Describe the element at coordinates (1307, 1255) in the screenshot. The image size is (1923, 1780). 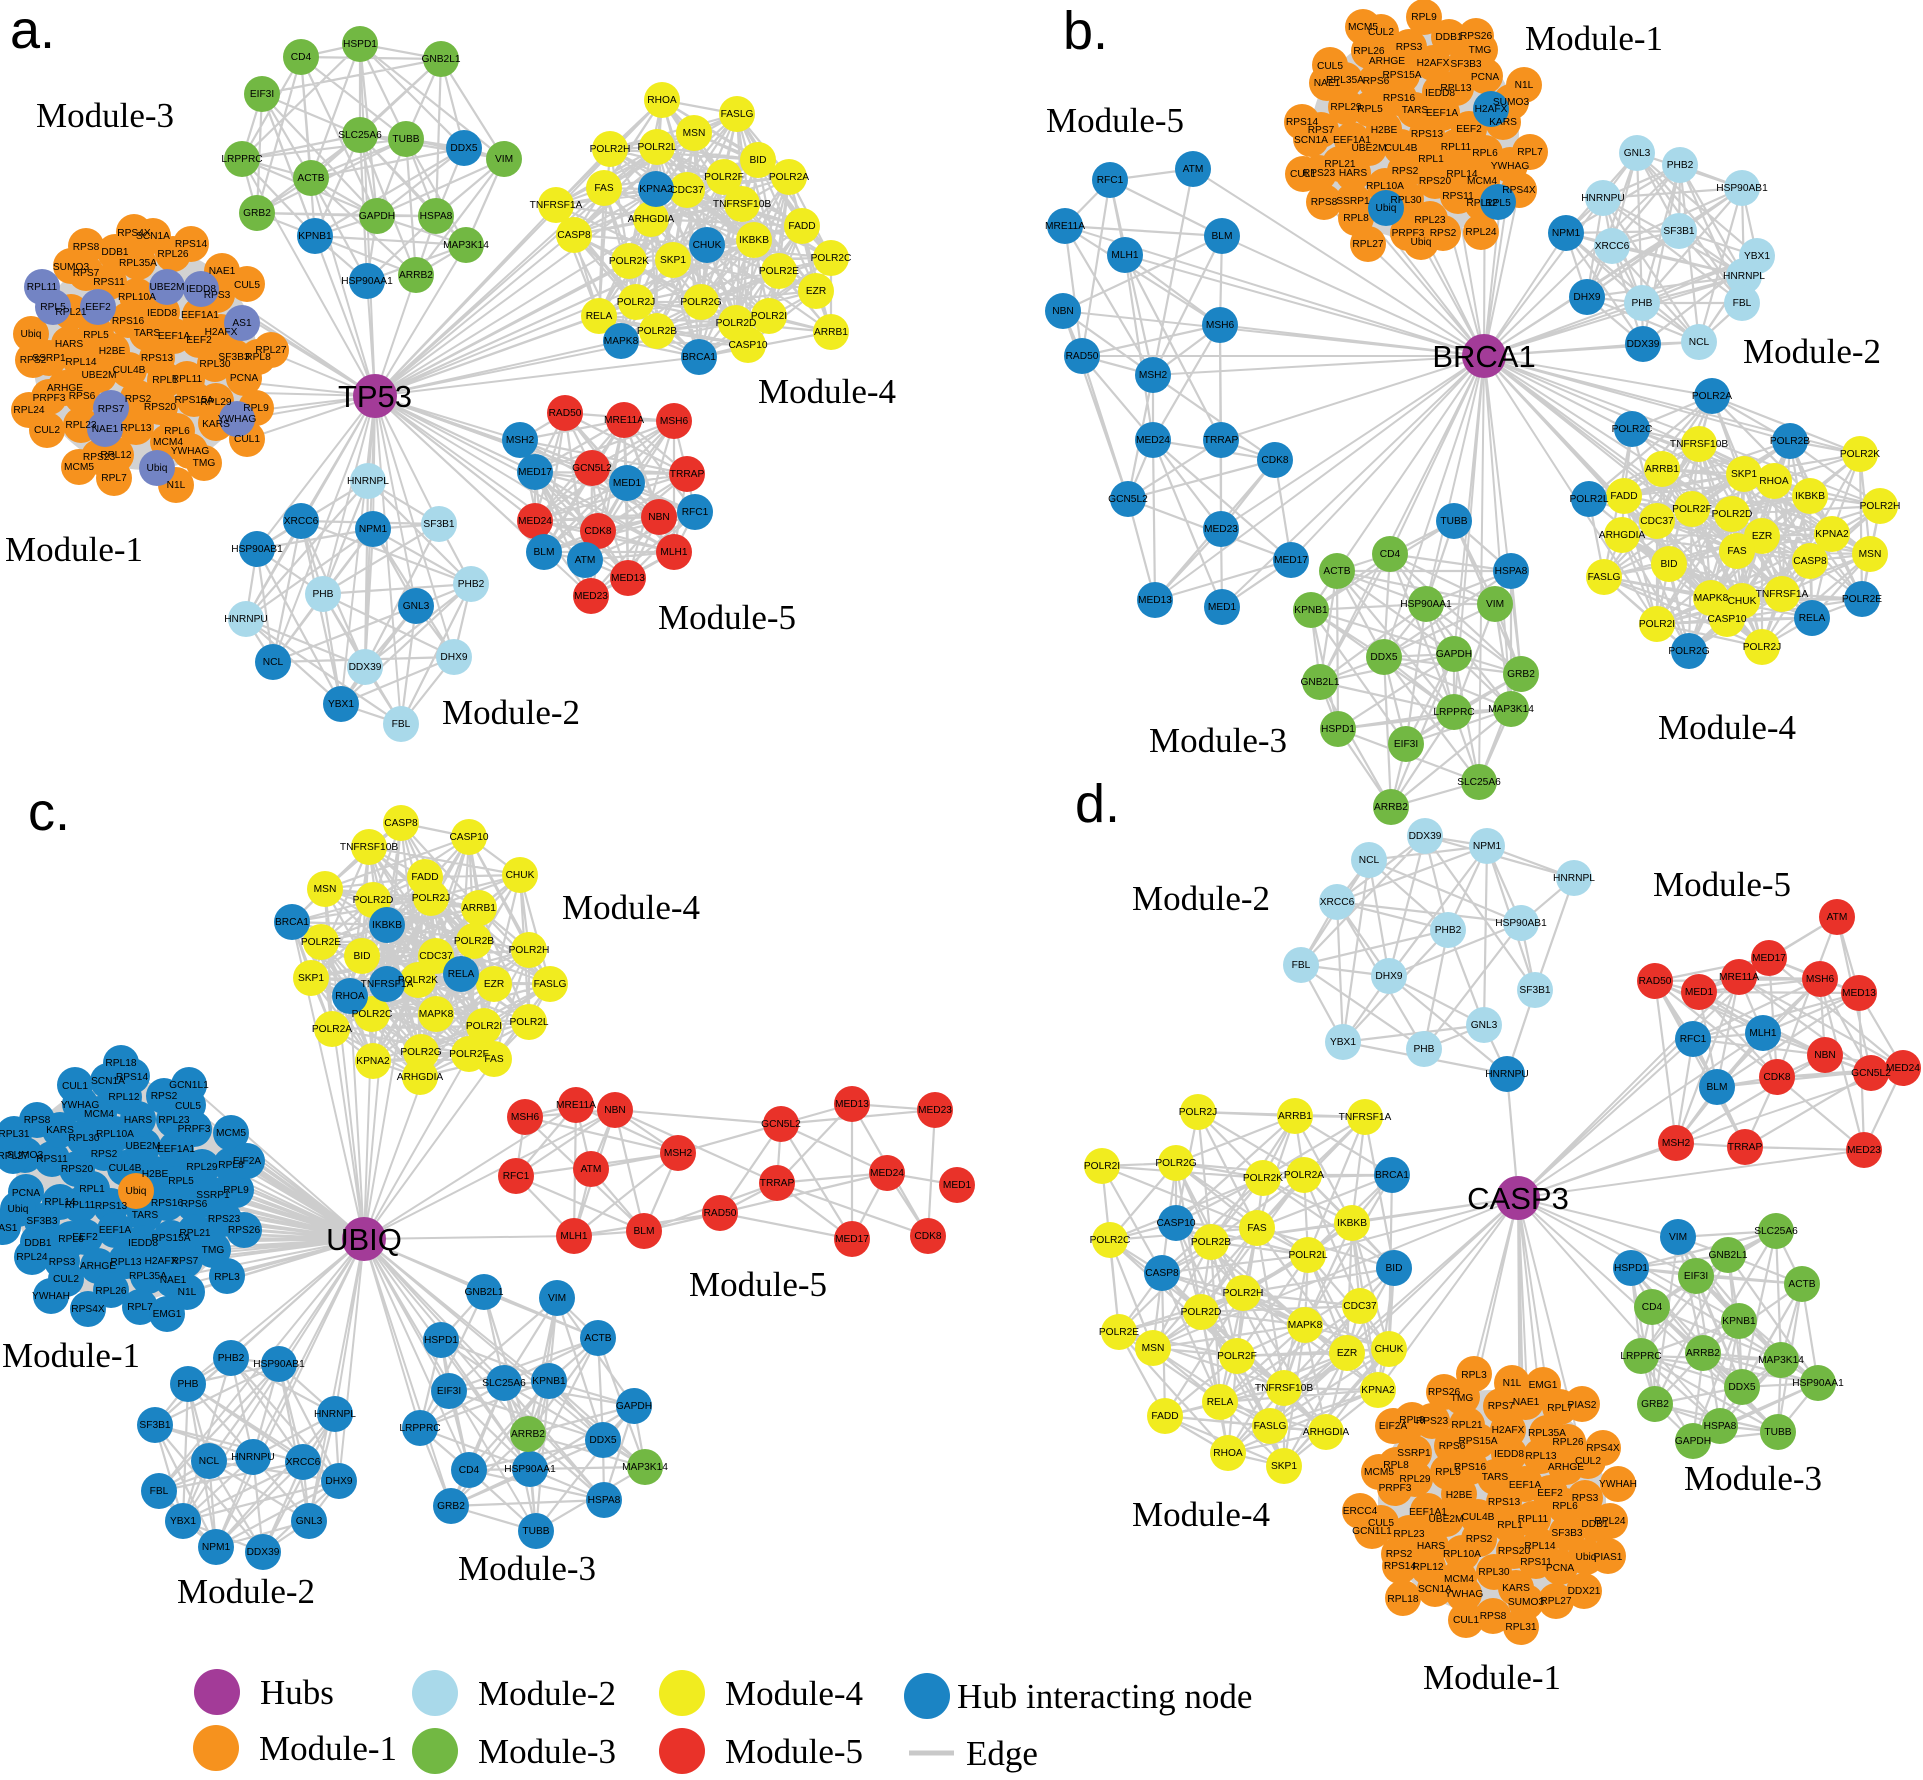
I see `svg-text: POLR2L` at that location.